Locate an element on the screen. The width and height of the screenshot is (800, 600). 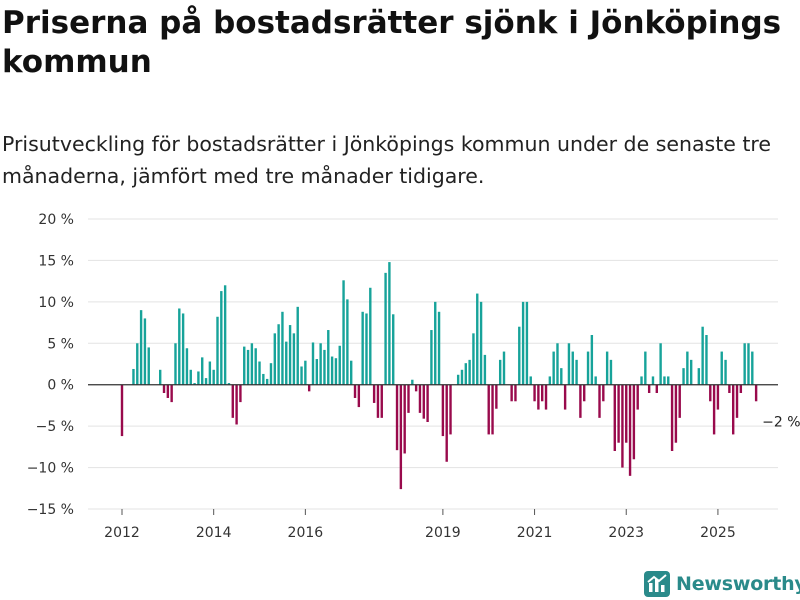
brand-name: Newsworthy is located at coordinates (738, 584).